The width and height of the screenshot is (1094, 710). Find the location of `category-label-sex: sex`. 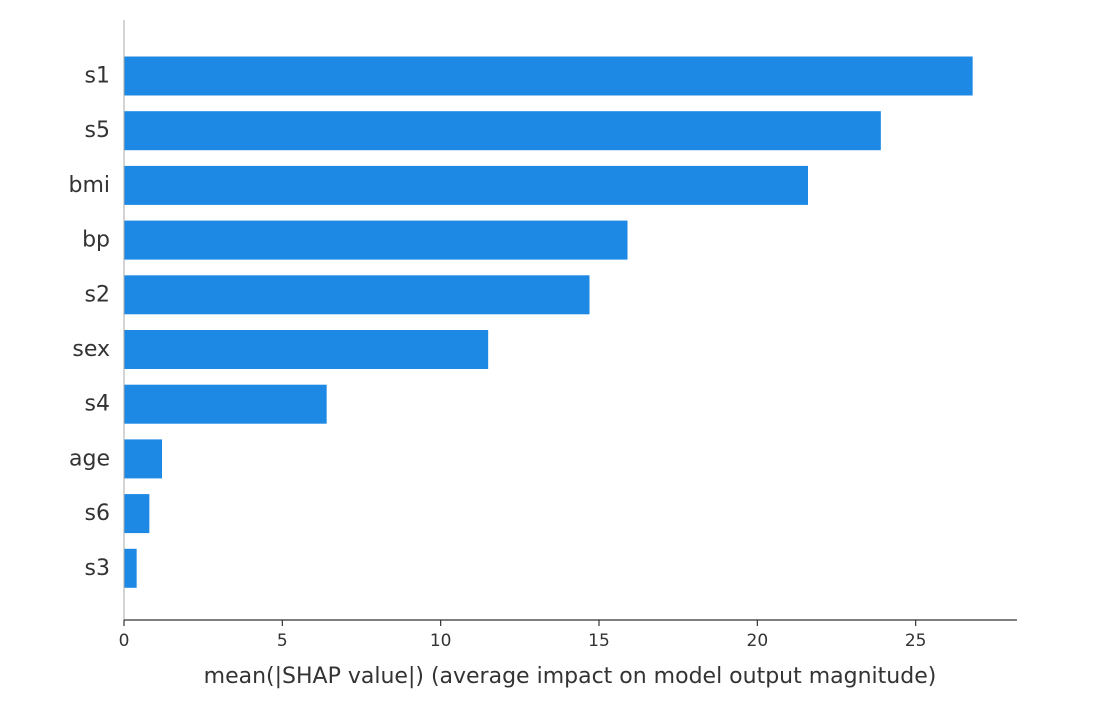

category-label-sex: sex is located at coordinates (91, 349).